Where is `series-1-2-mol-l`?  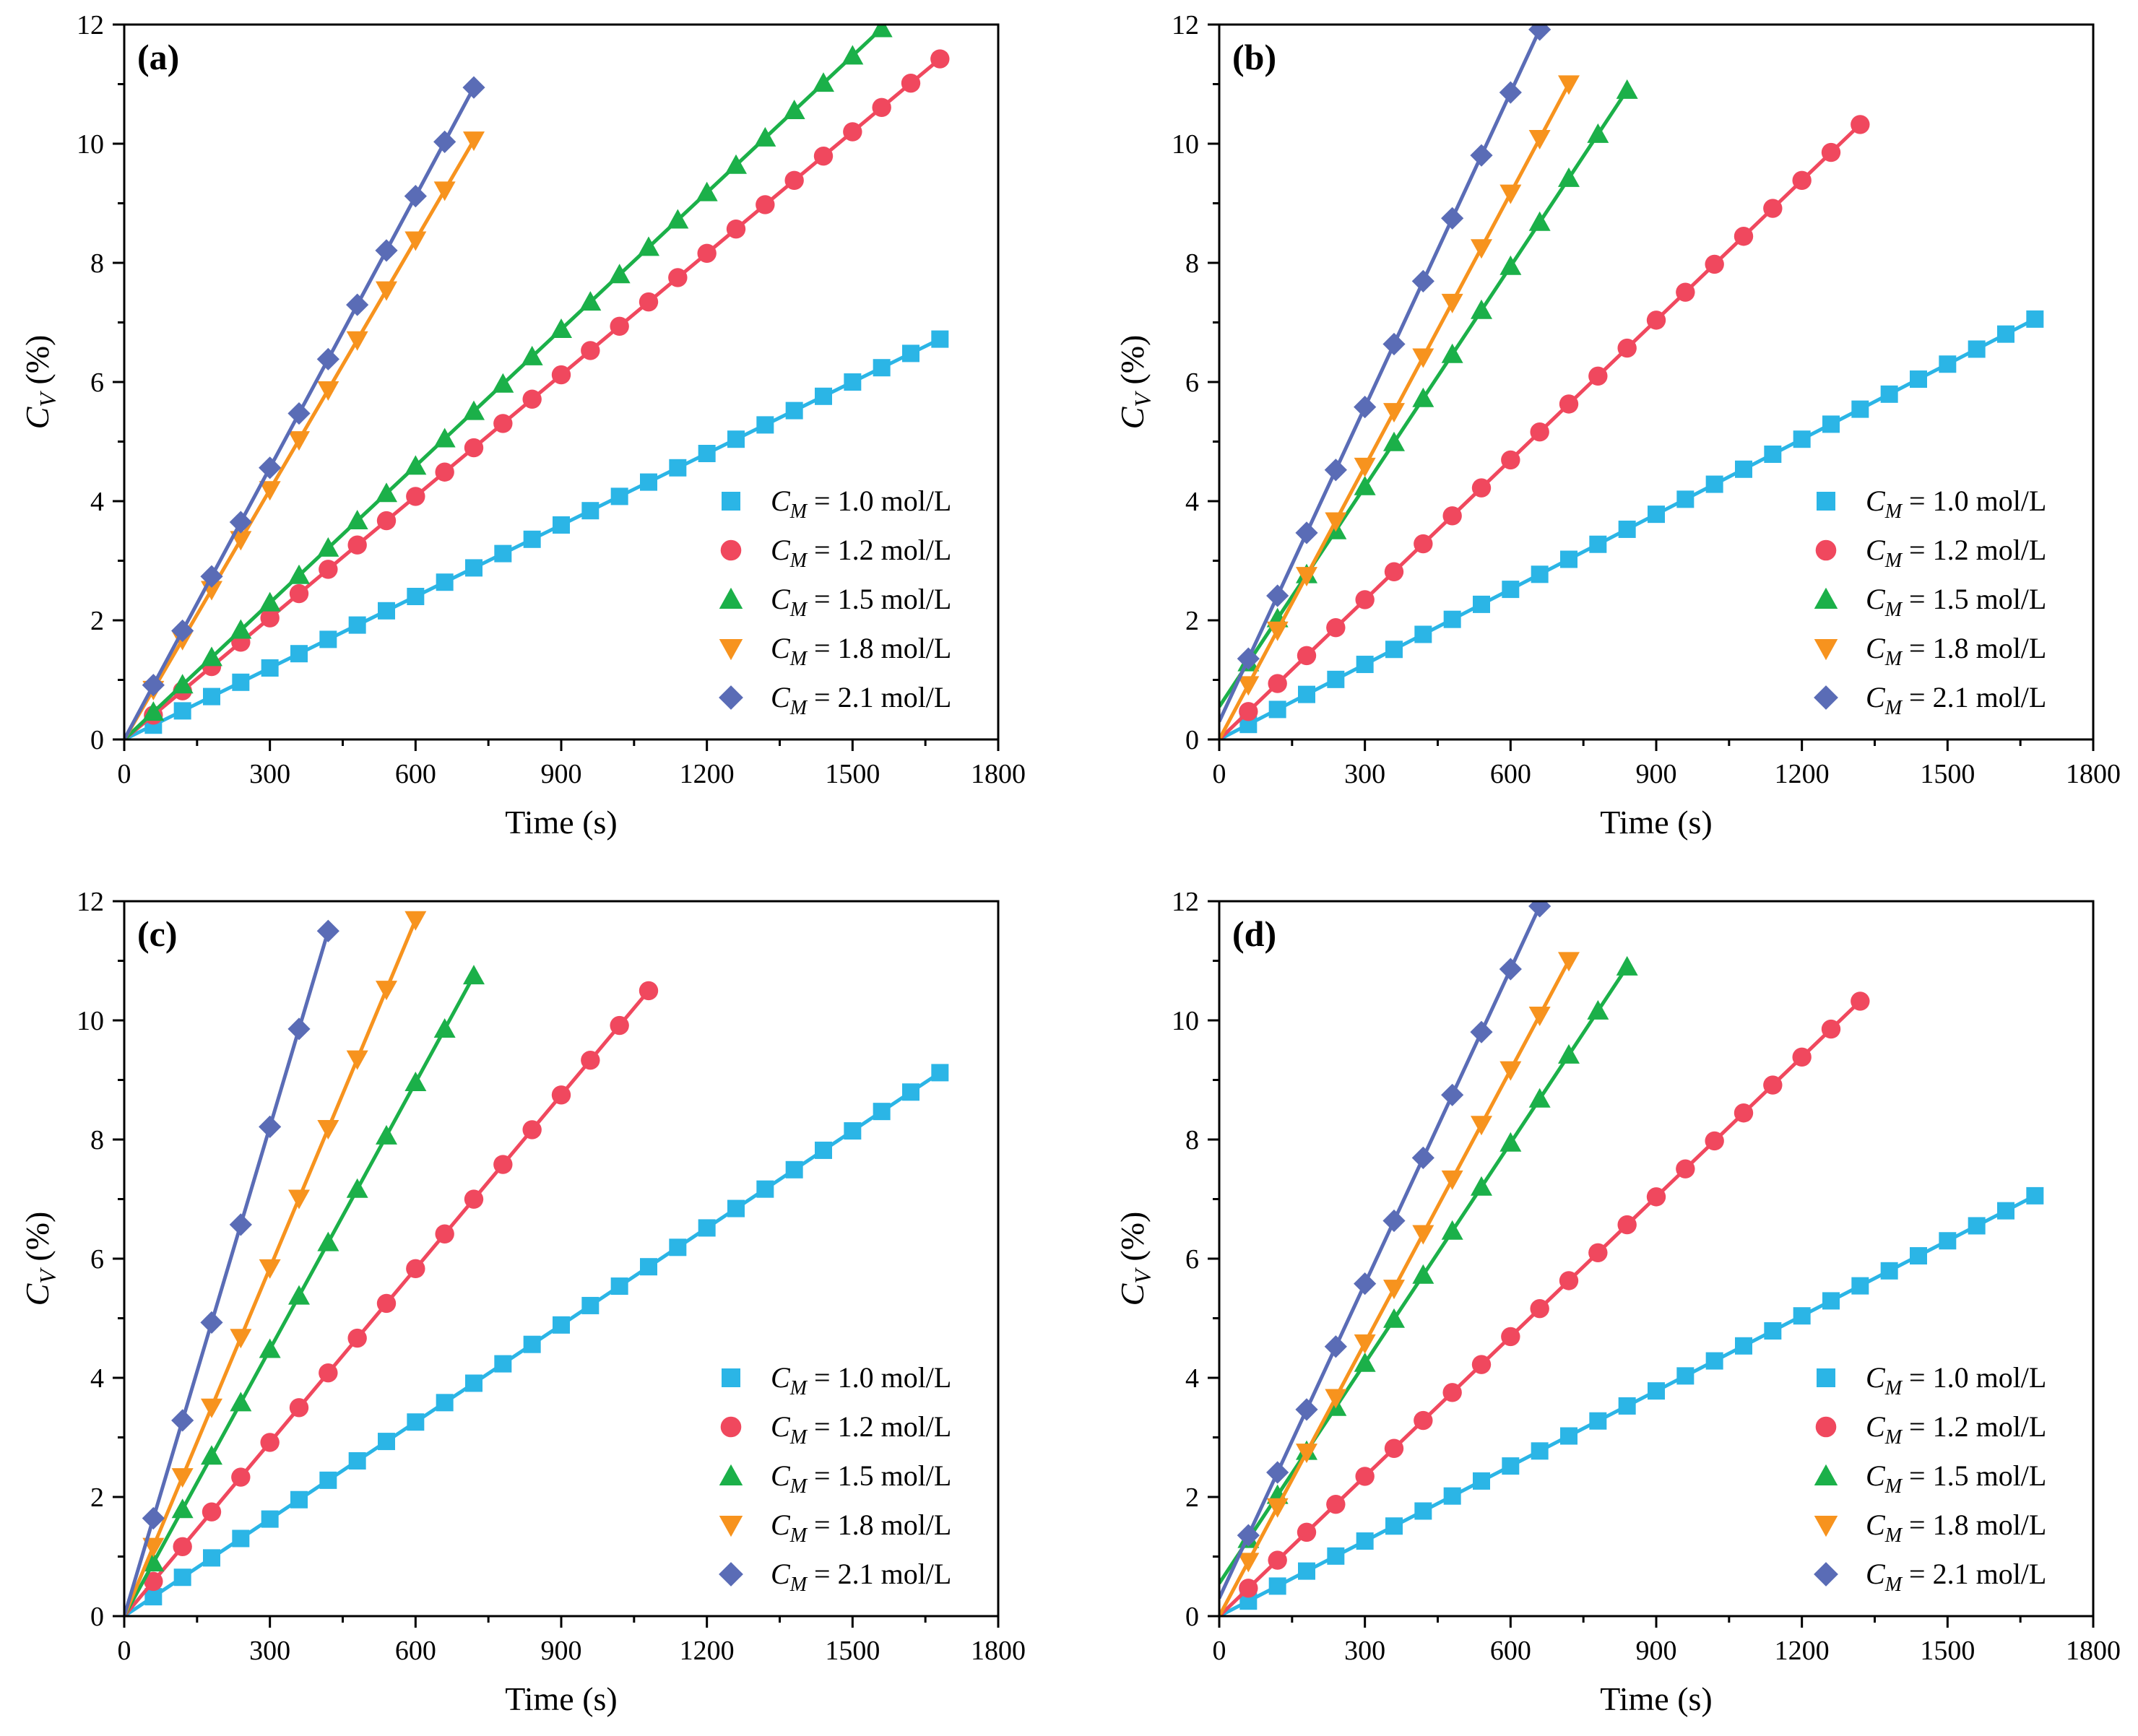 series-1-2-mol-l is located at coordinates (1544, 1303).